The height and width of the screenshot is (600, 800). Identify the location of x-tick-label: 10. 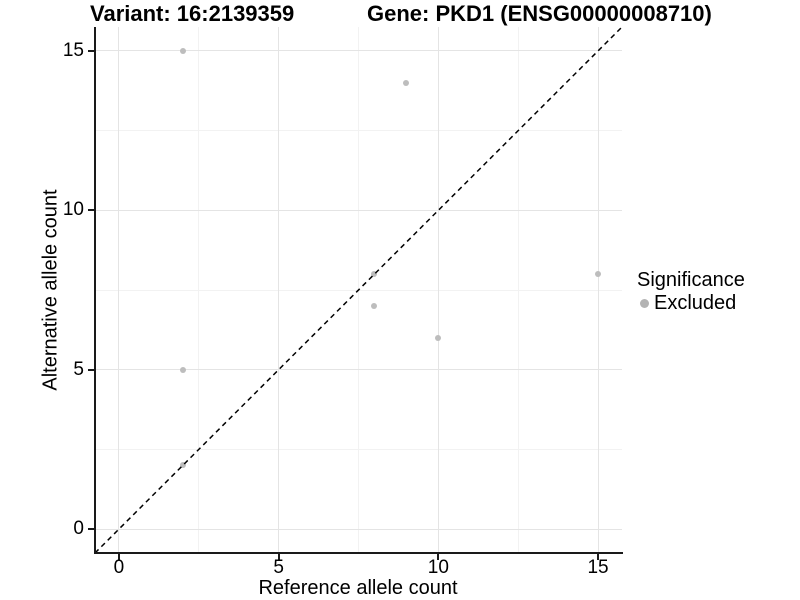
(438, 567).